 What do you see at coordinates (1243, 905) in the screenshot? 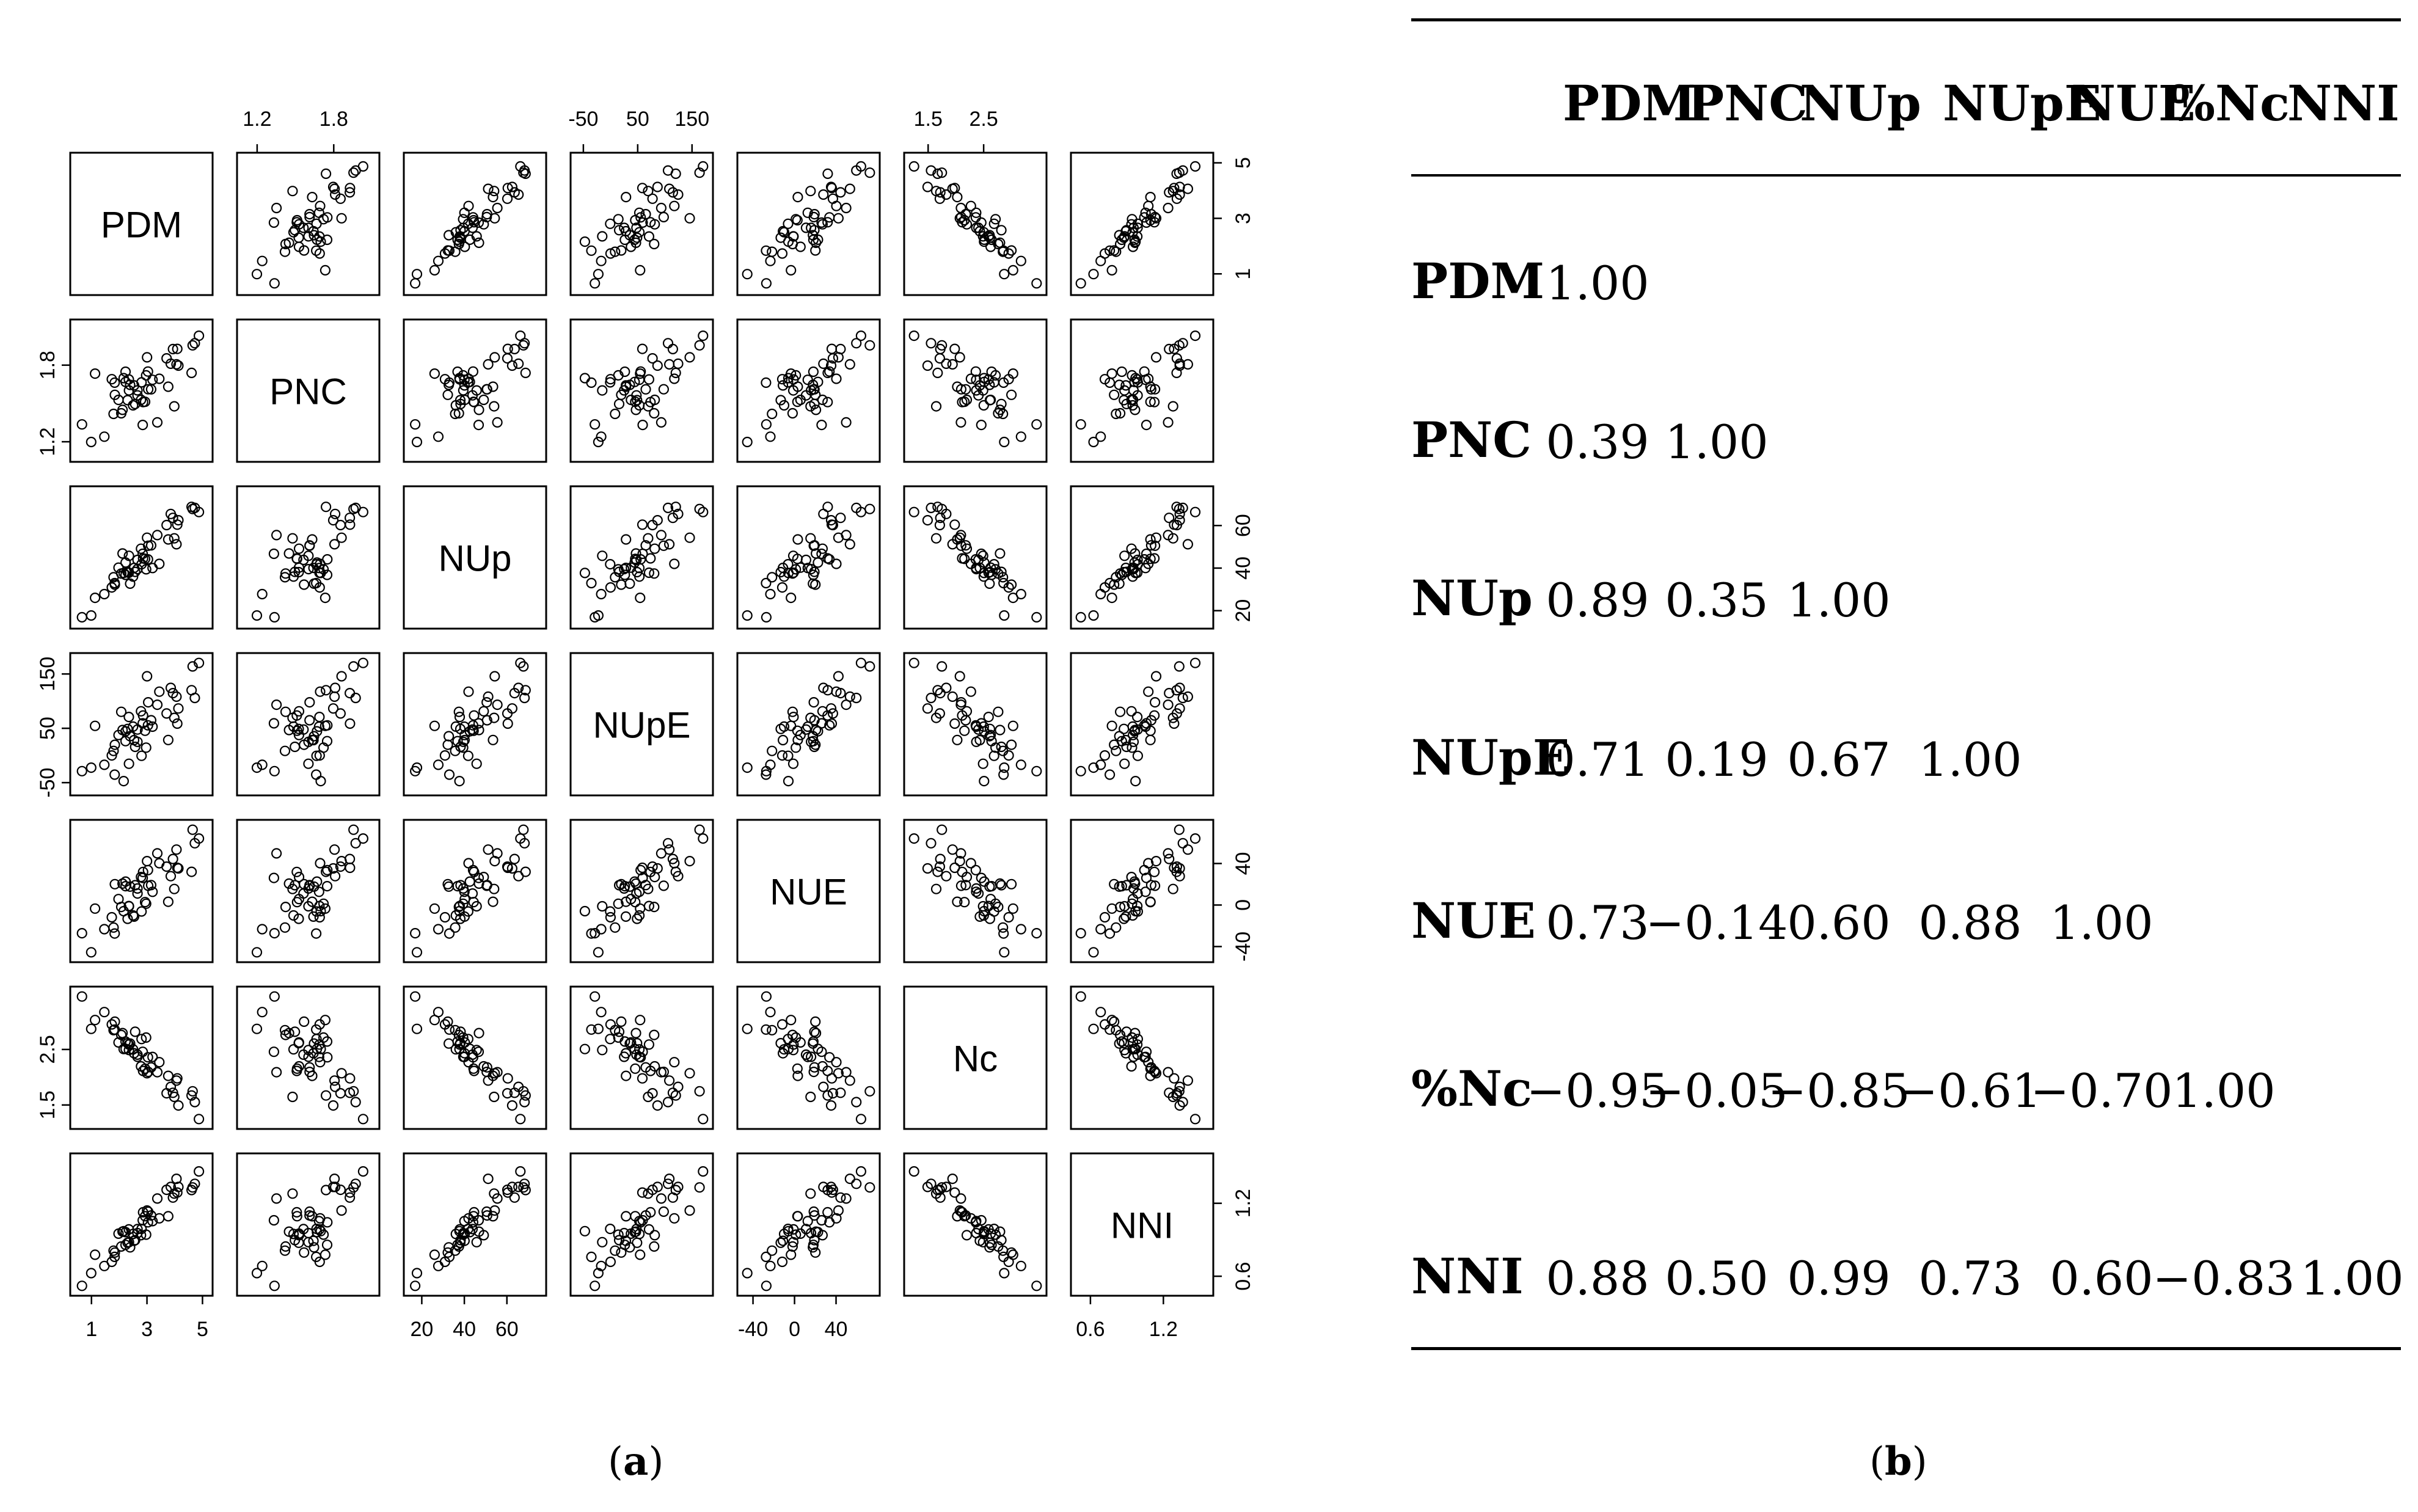
I see `tick-label: 0` at bounding box center [1243, 905].